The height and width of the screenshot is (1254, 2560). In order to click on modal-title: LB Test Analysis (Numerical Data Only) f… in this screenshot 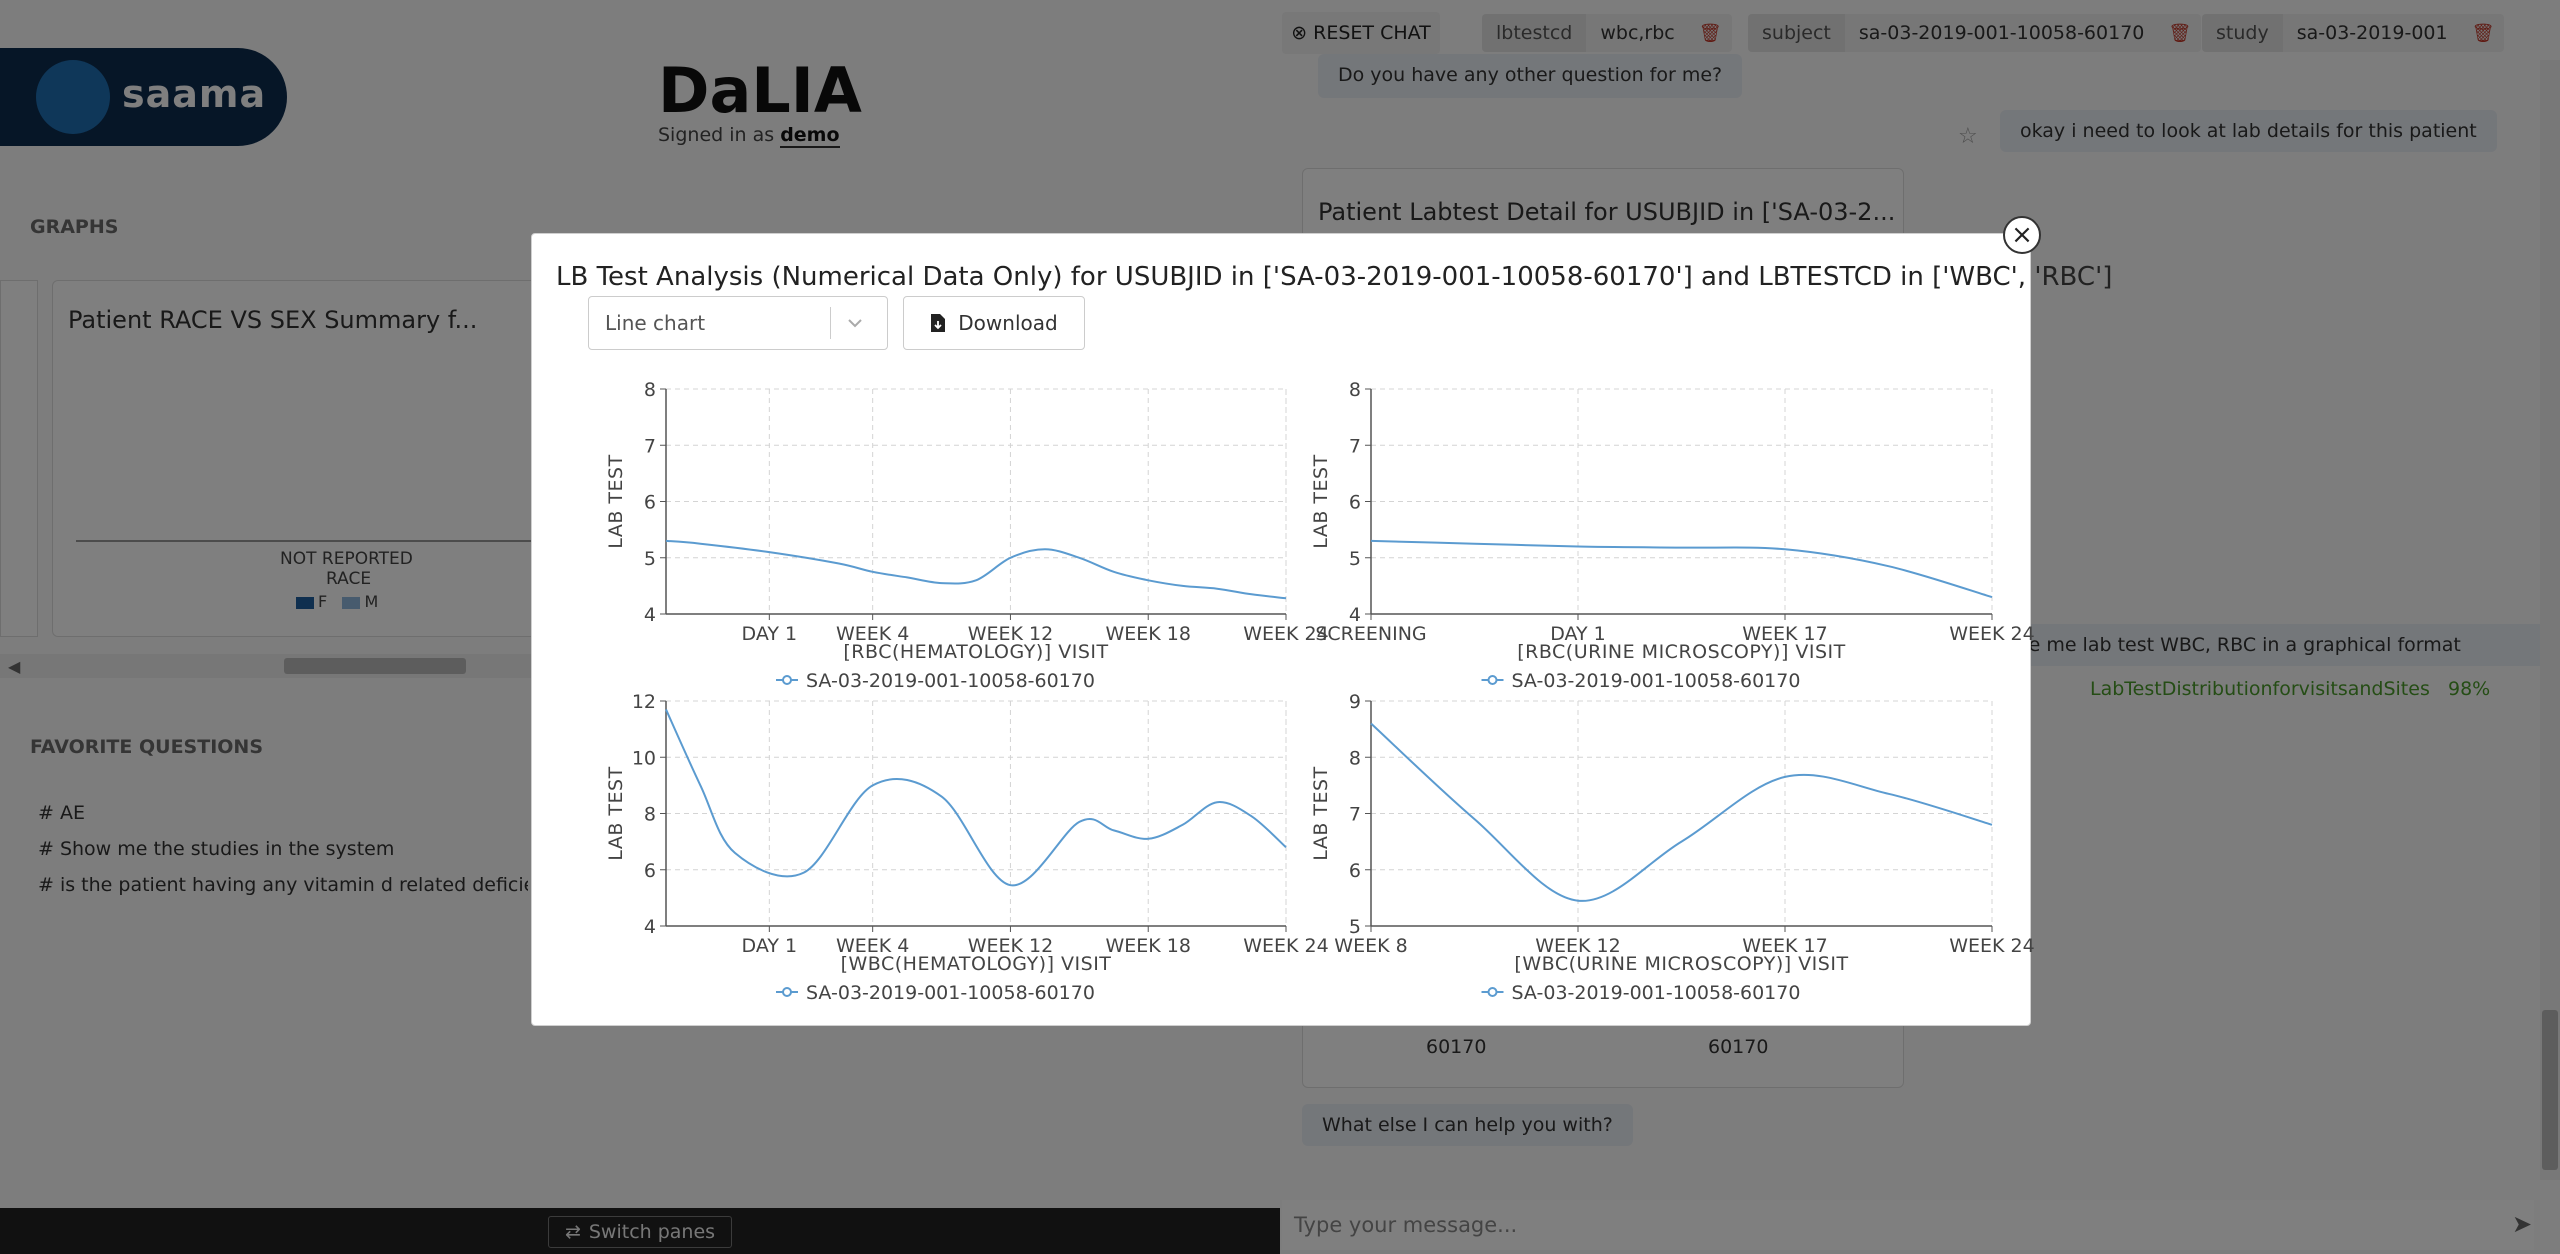, I will do `click(1334, 277)`.